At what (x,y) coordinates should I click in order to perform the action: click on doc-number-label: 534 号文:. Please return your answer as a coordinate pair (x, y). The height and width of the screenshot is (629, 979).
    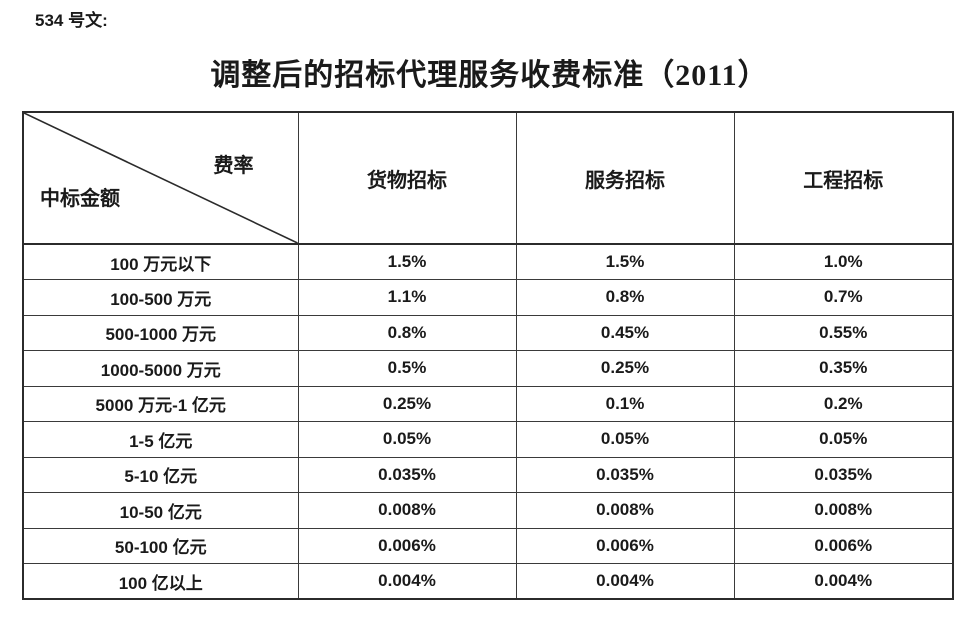
    Looking at the image, I should click on (71, 20).